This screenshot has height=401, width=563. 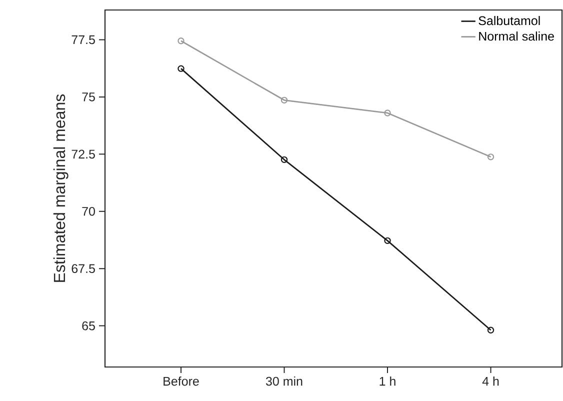 I want to click on y-axis-title: Estimated marginal means, so click(x=60, y=188).